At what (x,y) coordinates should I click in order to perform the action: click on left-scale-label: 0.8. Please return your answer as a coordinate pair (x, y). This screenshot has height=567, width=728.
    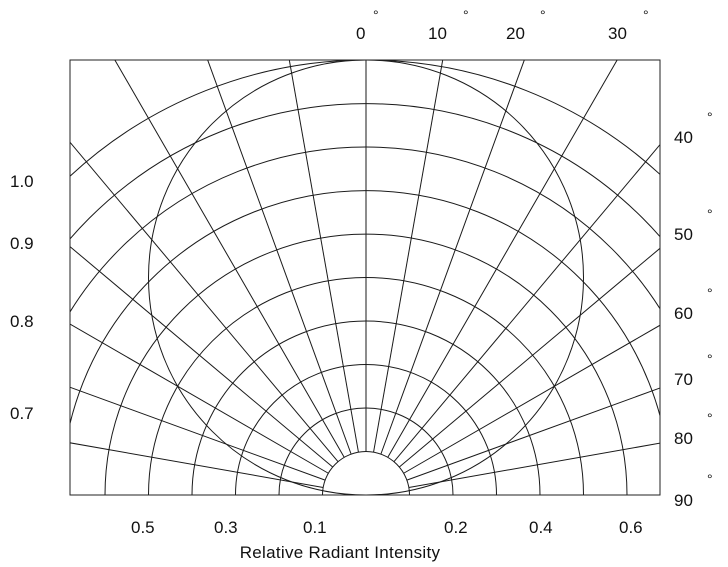
    Looking at the image, I should click on (22, 321).